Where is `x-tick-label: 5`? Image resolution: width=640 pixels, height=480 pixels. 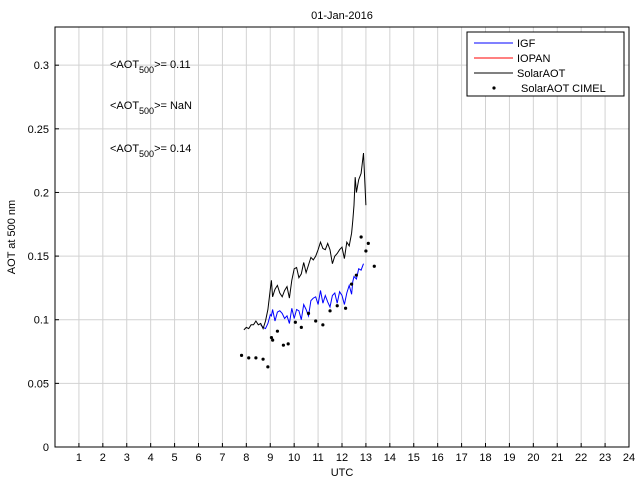 x-tick-label: 5 is located at coordinates (175, 458).